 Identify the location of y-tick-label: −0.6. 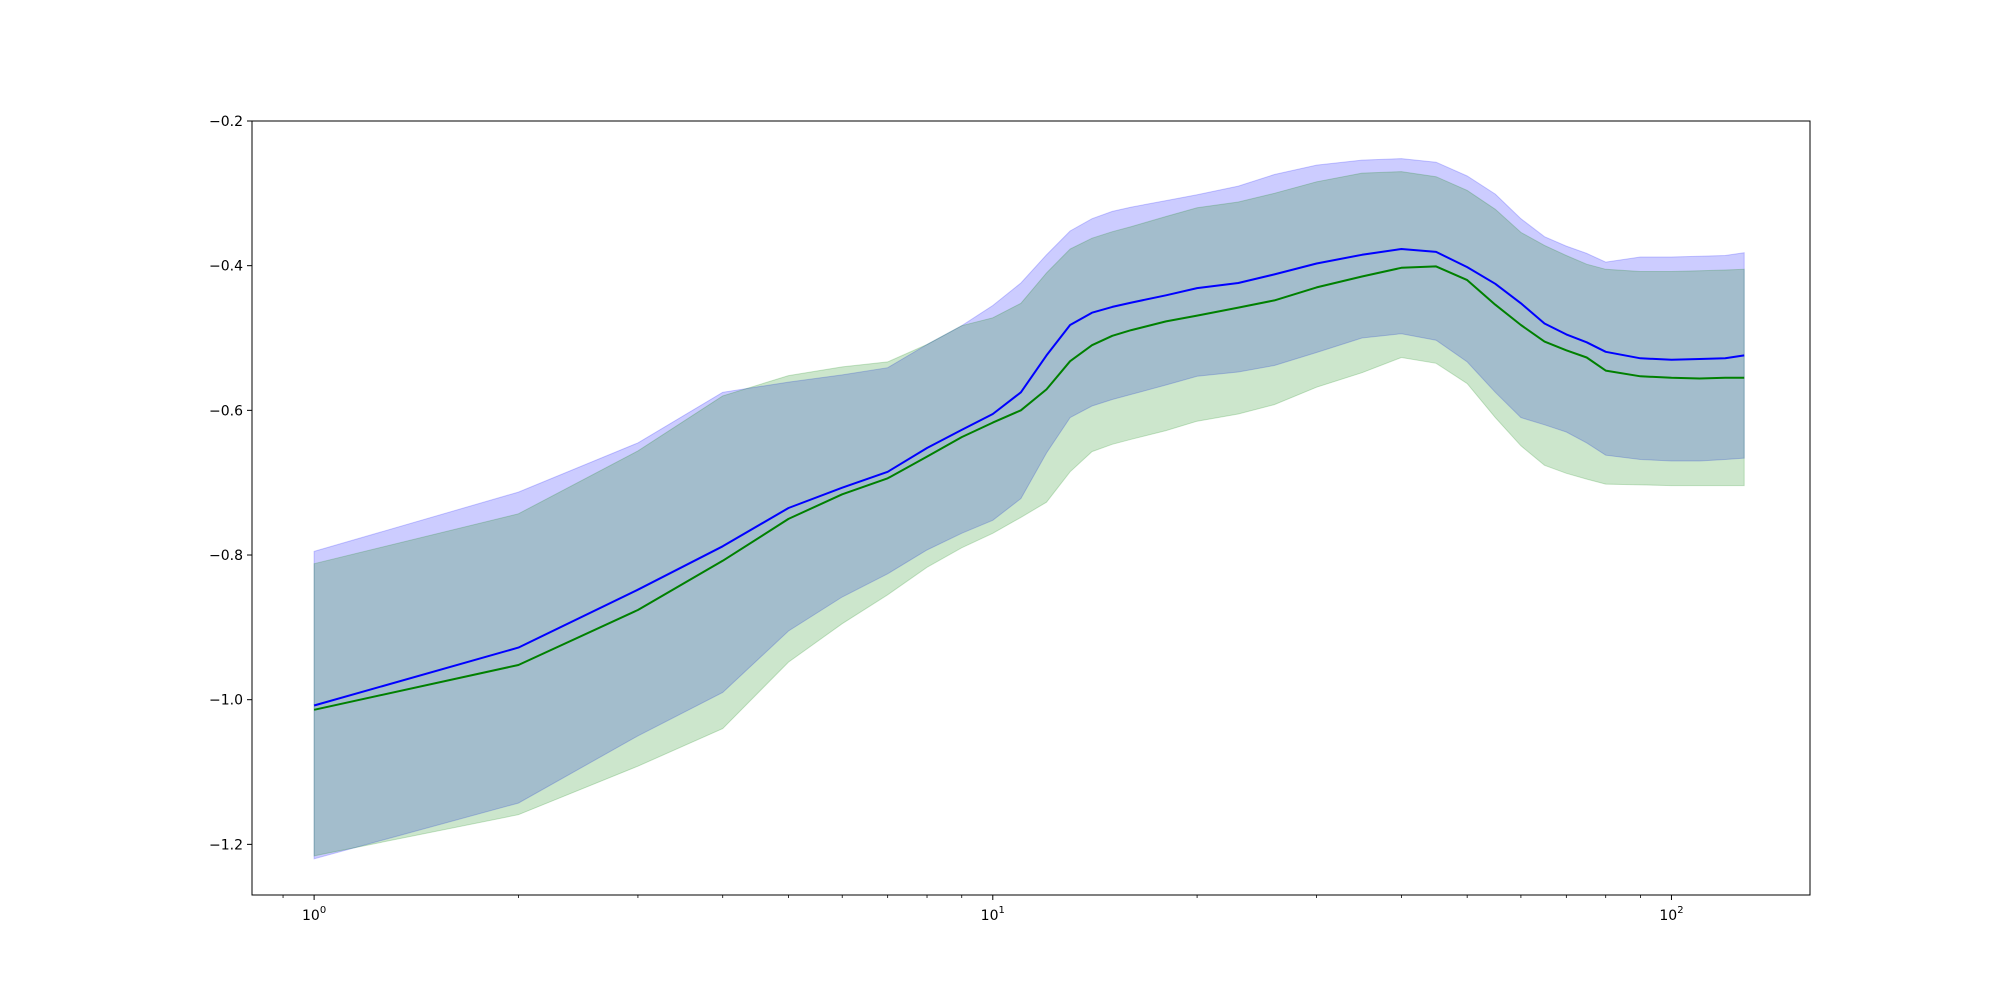
(226, 411).